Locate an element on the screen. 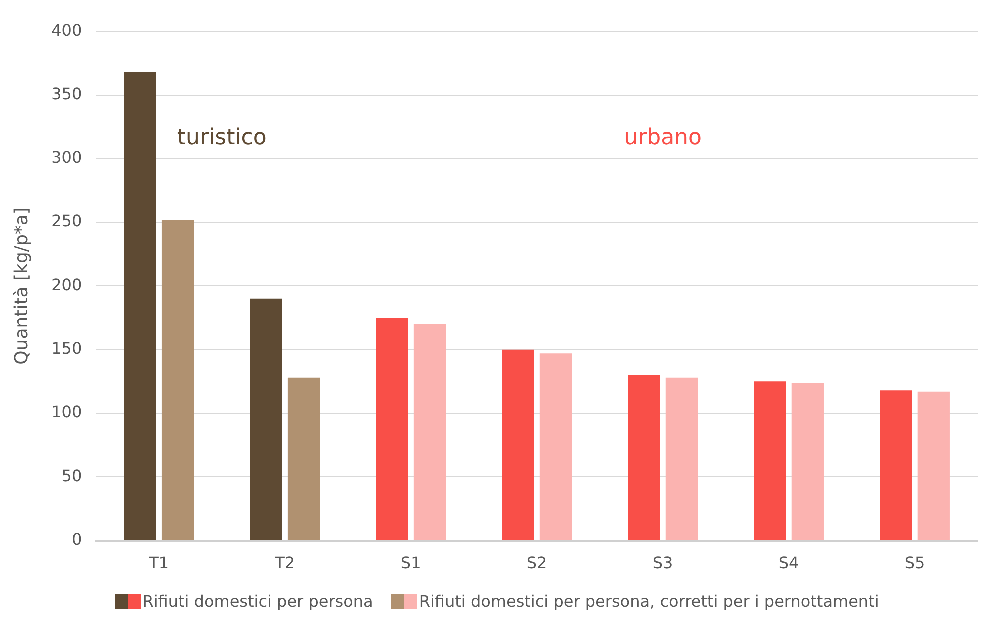 This screenshot has width=994, height=628. legend-label: Rifiuti domestici per persona, corretti per i pernottamenti is located at coordinates (649, 601).